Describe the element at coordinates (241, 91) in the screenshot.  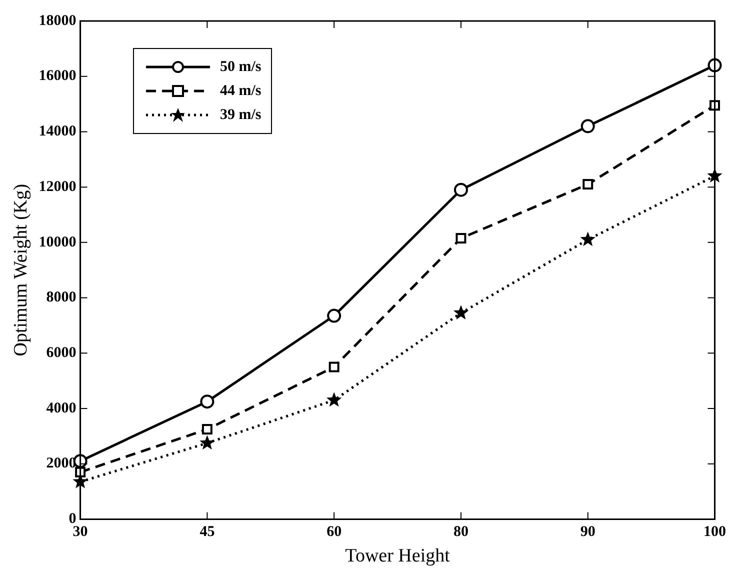
I see `legend-label: 44 m/s` at that location.